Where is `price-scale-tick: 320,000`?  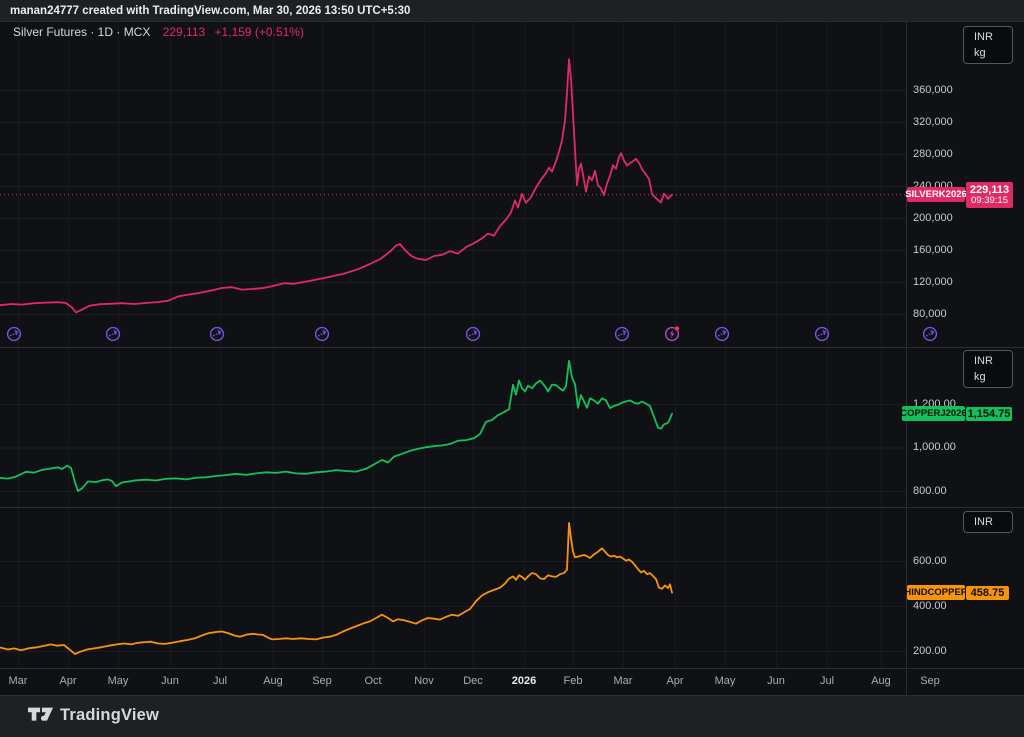
price-scale-tick: 320,000 is located at coordinates (933, 122).